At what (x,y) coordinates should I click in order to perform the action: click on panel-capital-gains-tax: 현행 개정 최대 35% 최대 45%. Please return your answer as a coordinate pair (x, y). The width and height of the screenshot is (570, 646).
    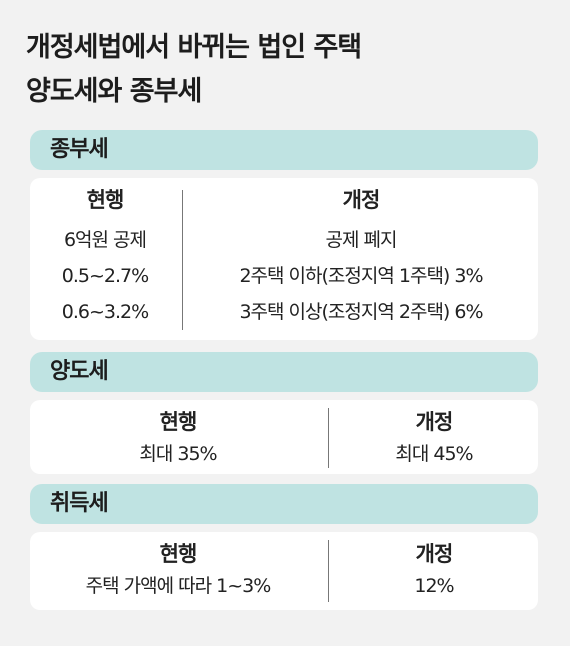
    Looking at the image, I should click on (284, 437).